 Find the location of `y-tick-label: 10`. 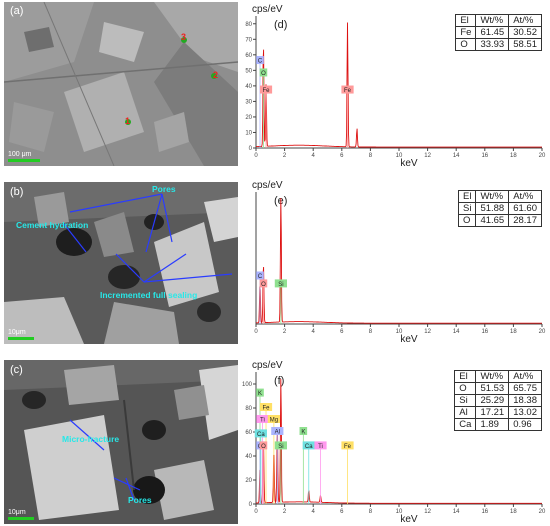

y-tick-label: 10 is located at coordinates (248, 133).